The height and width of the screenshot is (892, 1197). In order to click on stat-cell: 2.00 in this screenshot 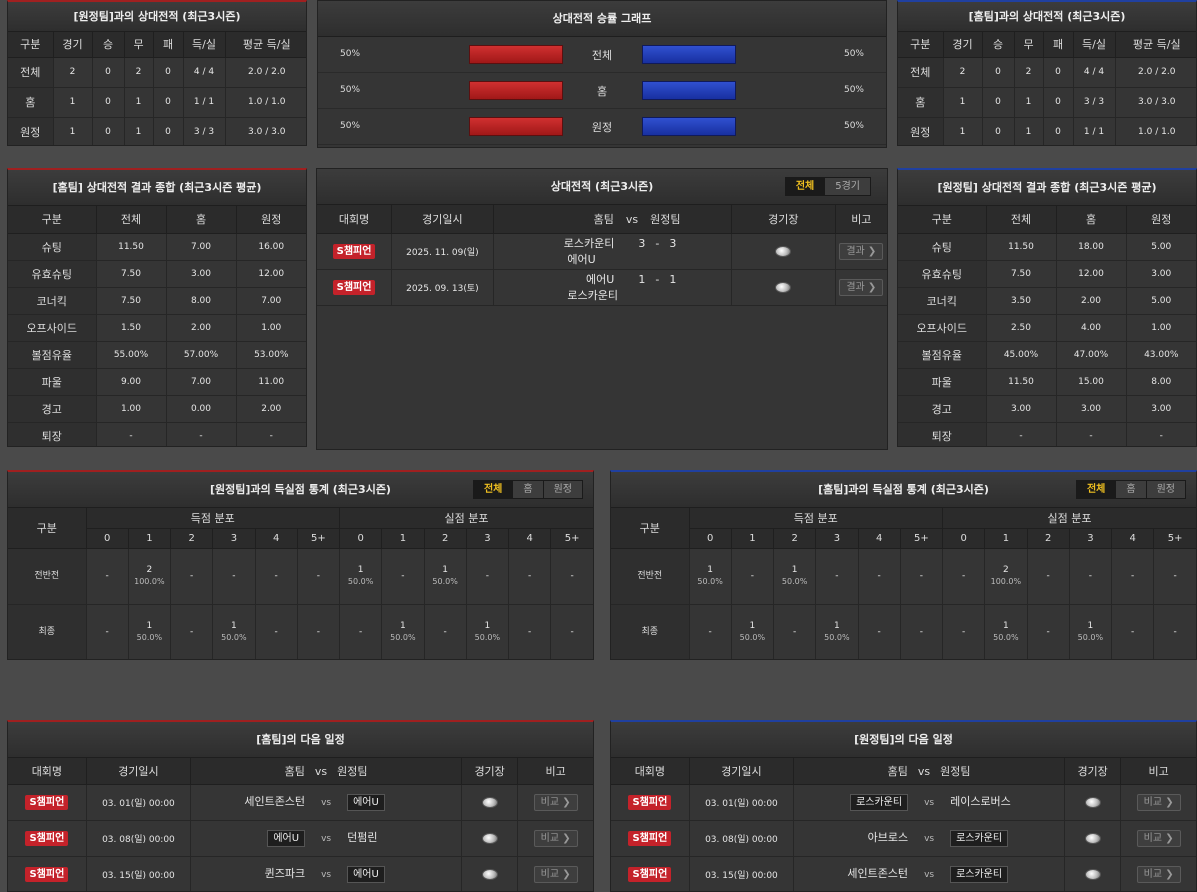, I will do `click(201, 328)`.